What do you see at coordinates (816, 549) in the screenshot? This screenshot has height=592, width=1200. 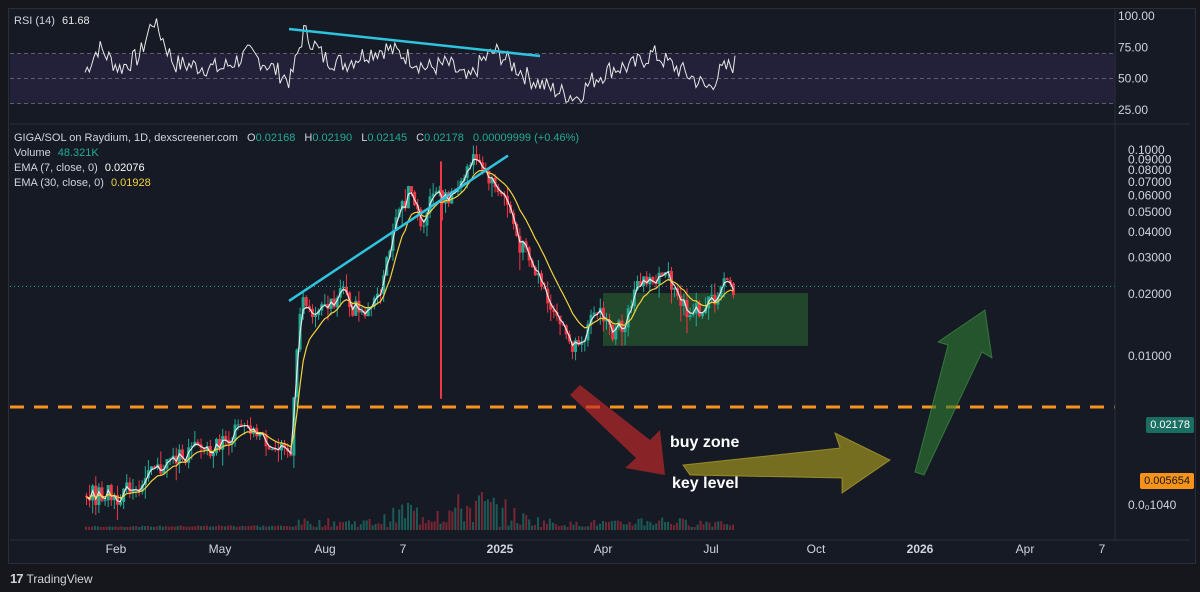 I see `time-tick-label: Oct` at bounding box center [816, 549].